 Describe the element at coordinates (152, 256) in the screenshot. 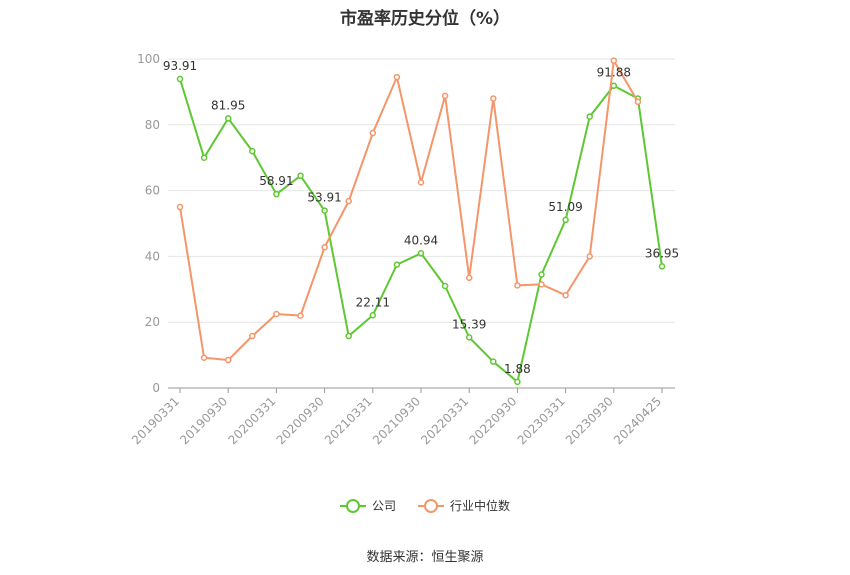

I see `y-tick-label-40: 40` at that location.